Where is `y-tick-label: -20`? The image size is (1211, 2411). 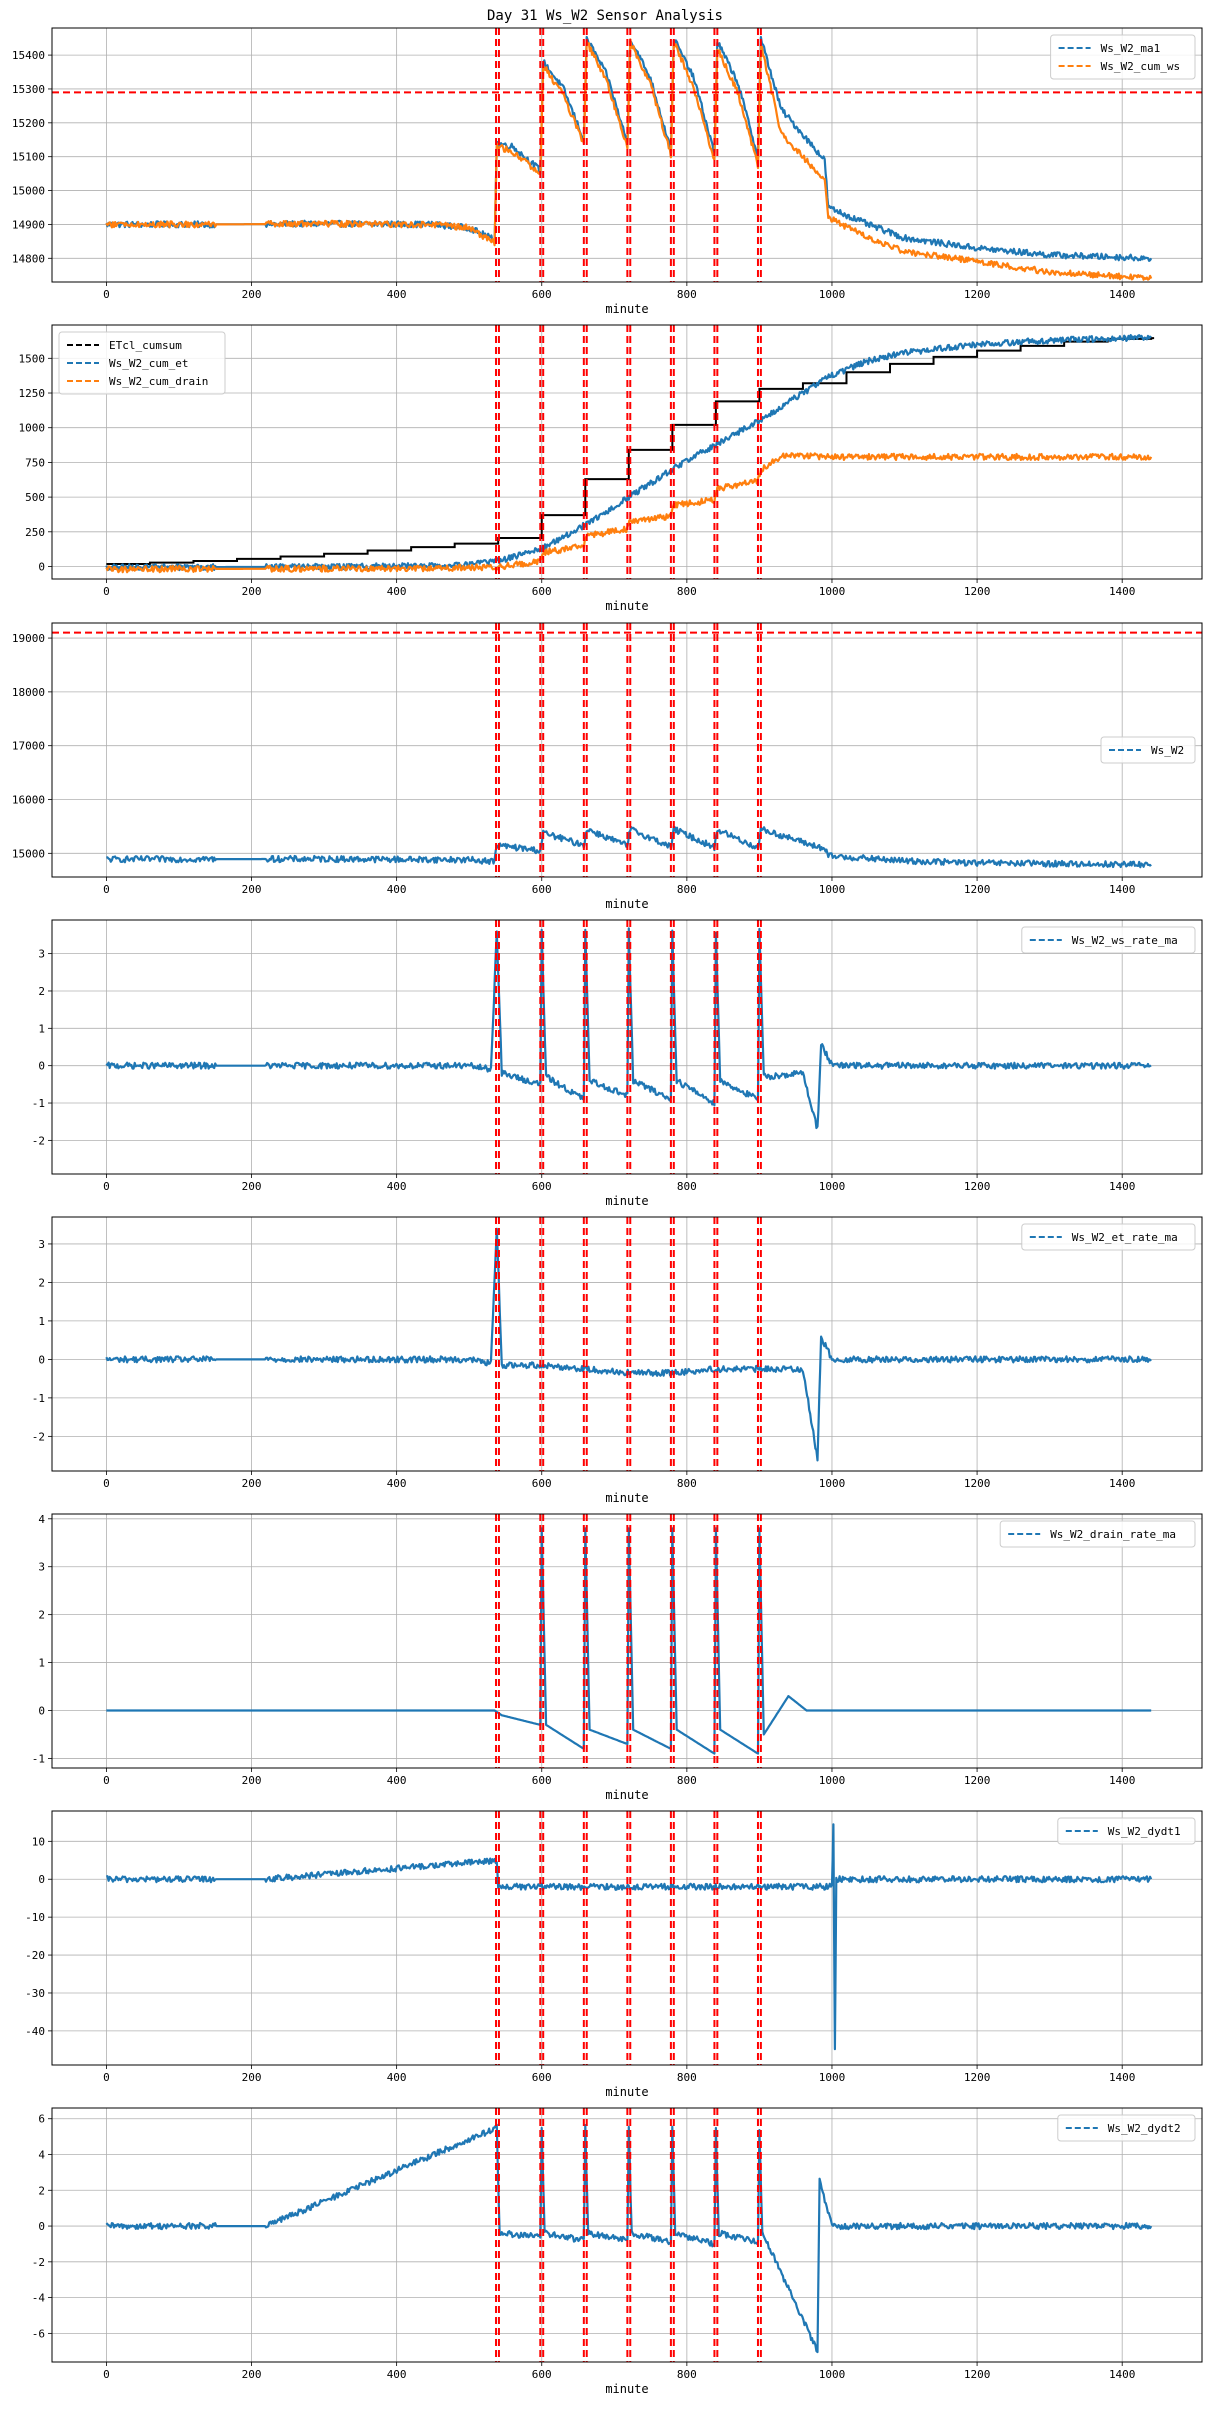
y-tick-label: -20 is located at coordinates (35, 1955).